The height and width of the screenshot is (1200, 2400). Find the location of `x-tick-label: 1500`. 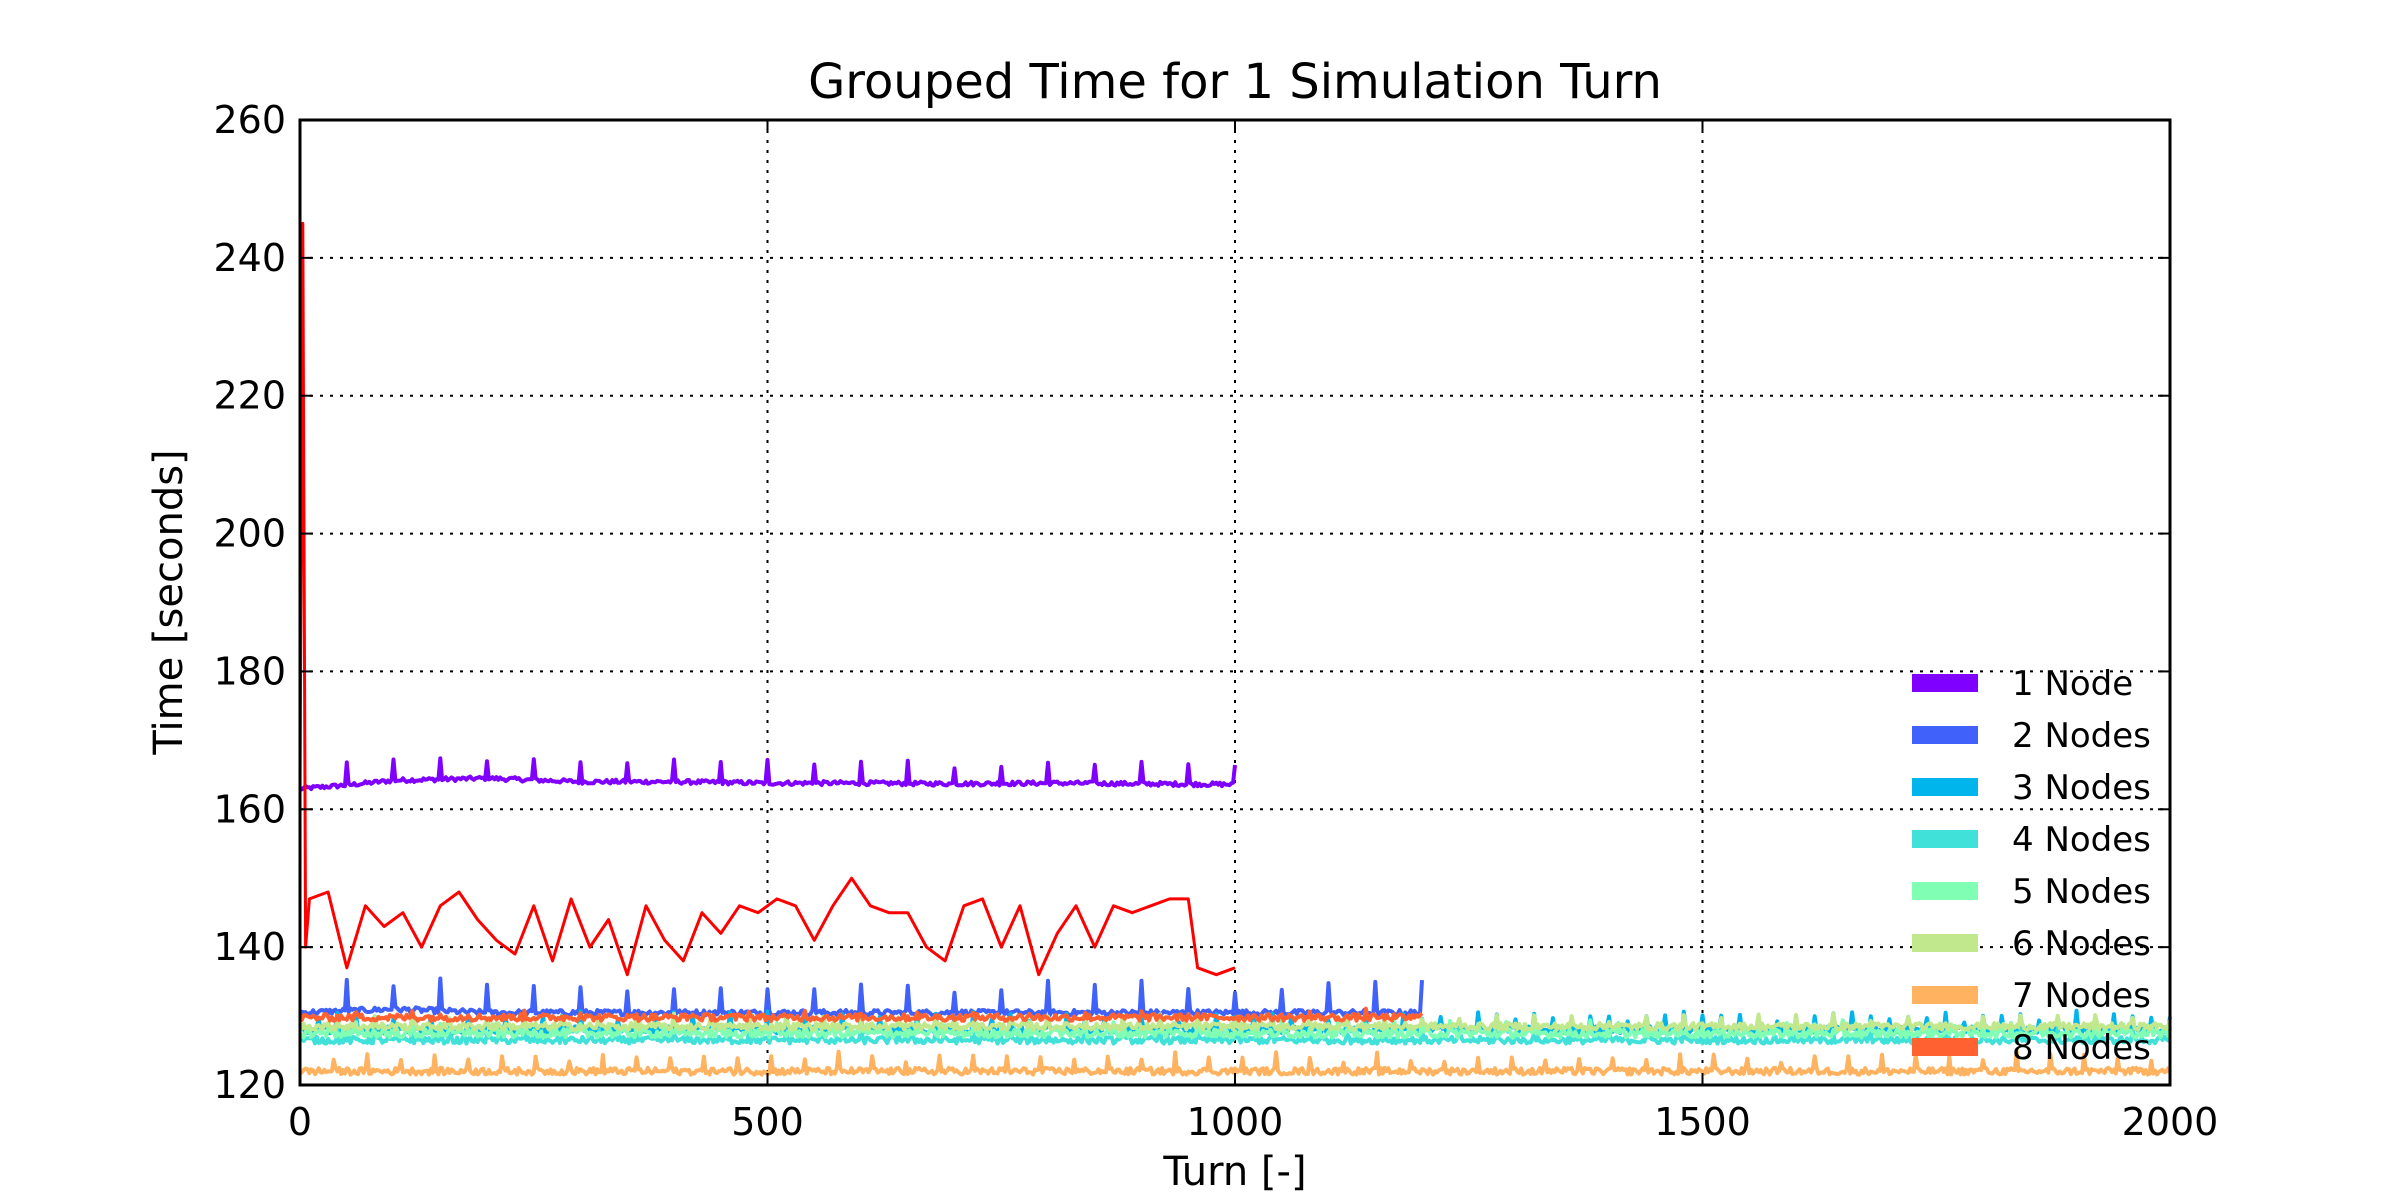

x-tick-label: 1500 is located at coordinates (1702, 1122).